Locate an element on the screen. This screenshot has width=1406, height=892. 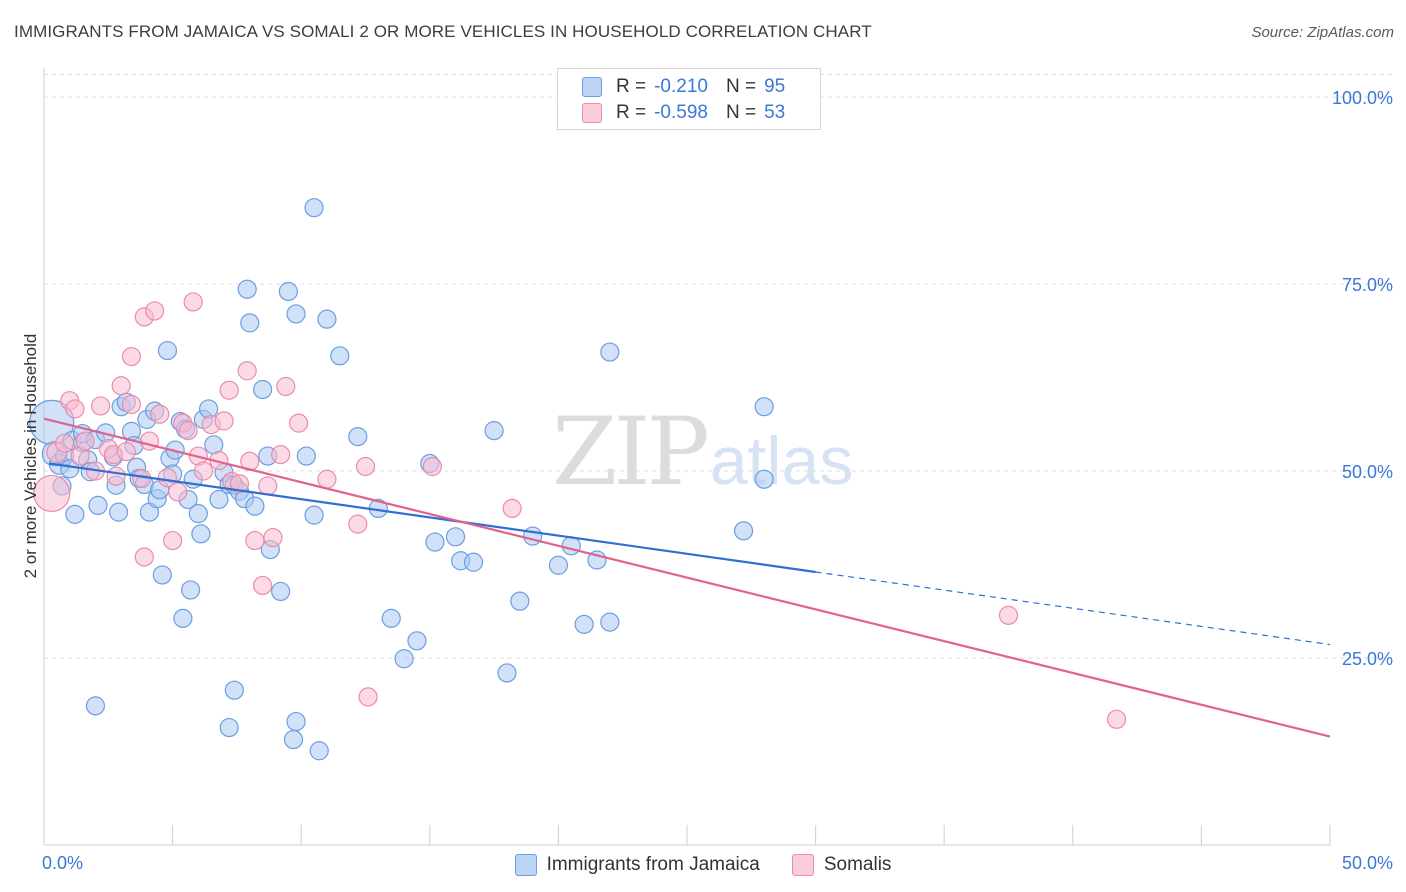
trendline-jamaica-extension is located at coordinates (1073, 608).